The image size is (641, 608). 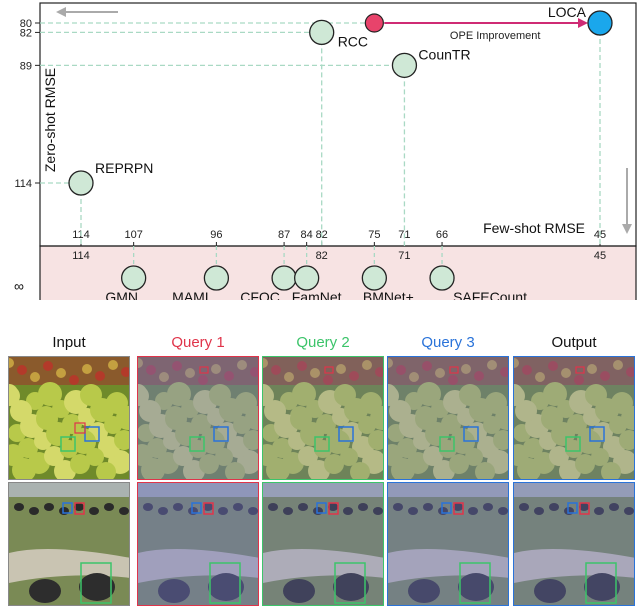 What do you see at coordinates (307, 235) in the screenshot?
I see `x-tick-label: 84` at bounding box center [307, 235].